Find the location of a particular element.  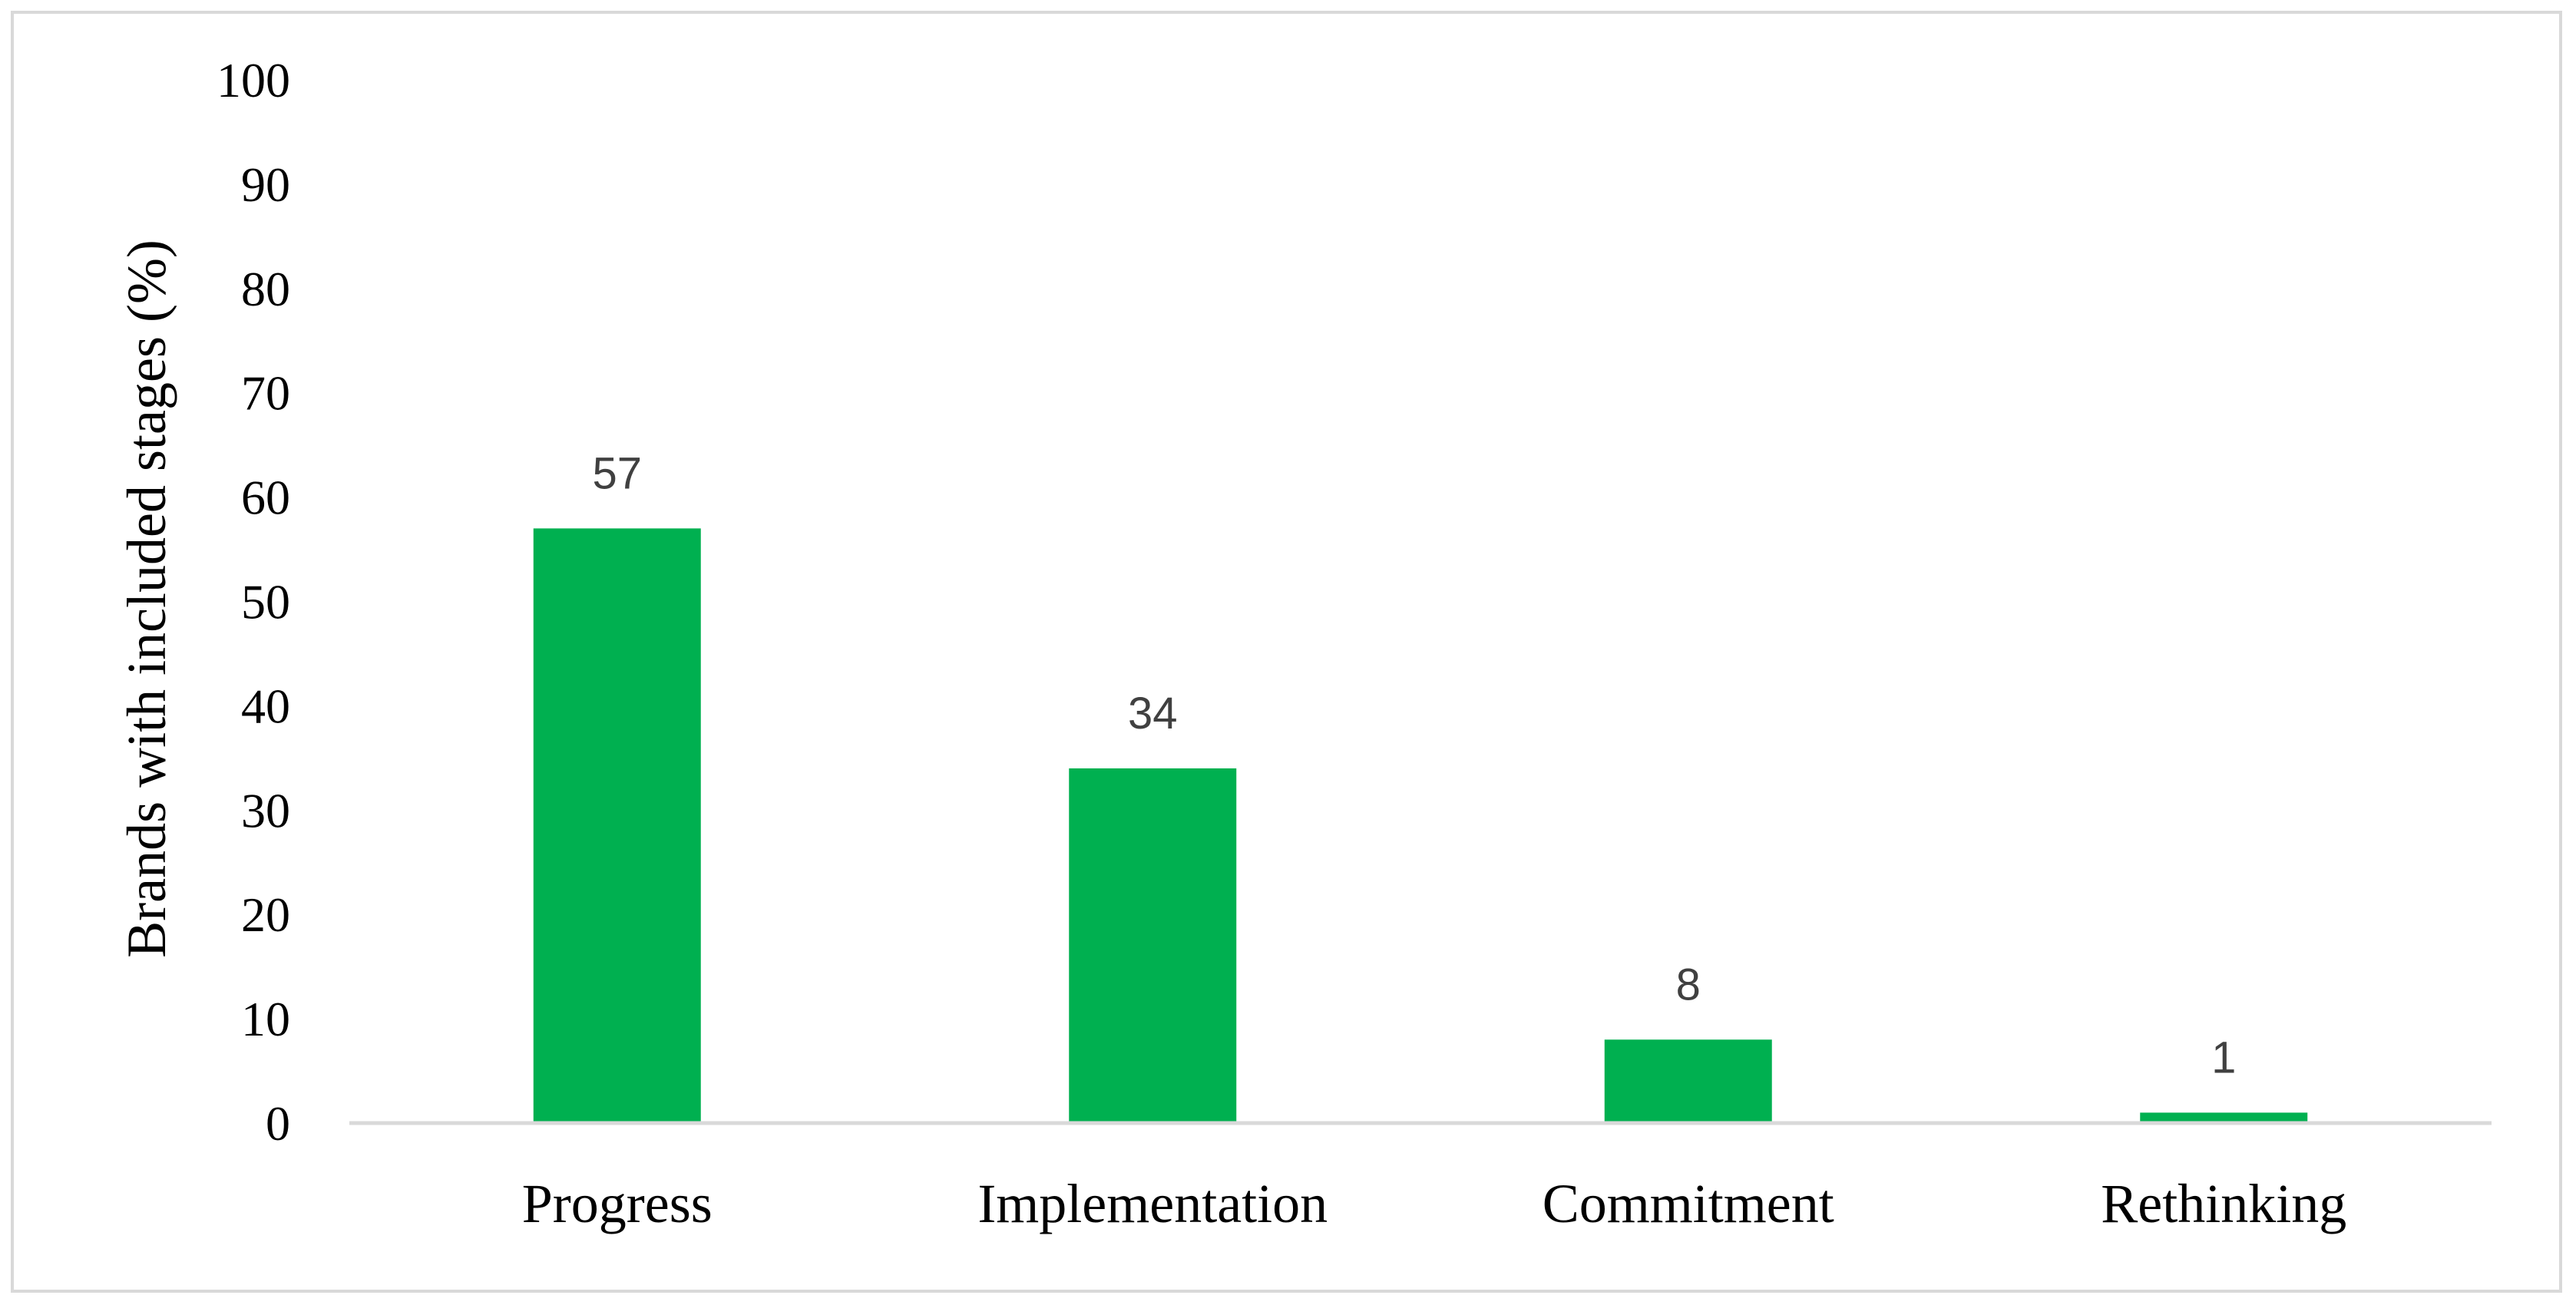

bar-commitment is located at coordinates (1688, 1081).